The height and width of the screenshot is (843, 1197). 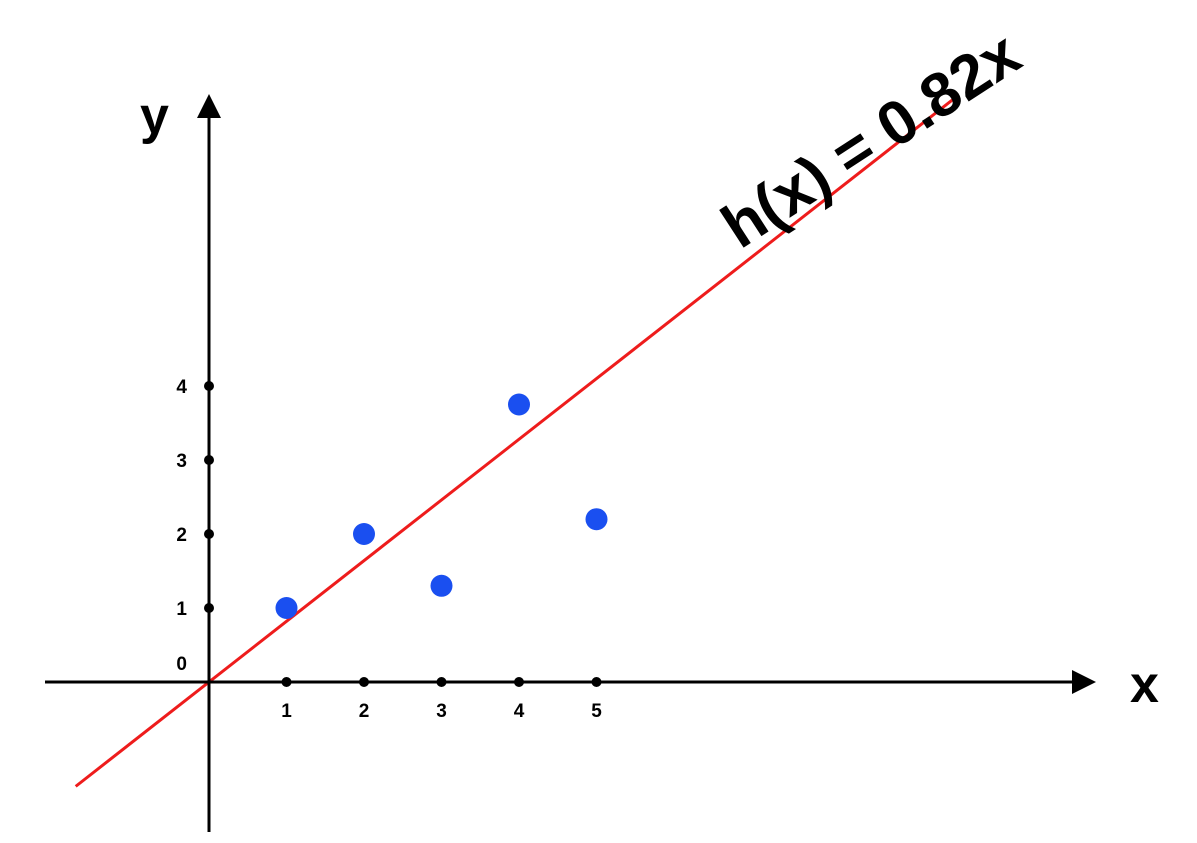 What do you see at coordinates (441, 711) in the screenshot?
I see `x-tick-label: 3` at bounding box center [441, 711].